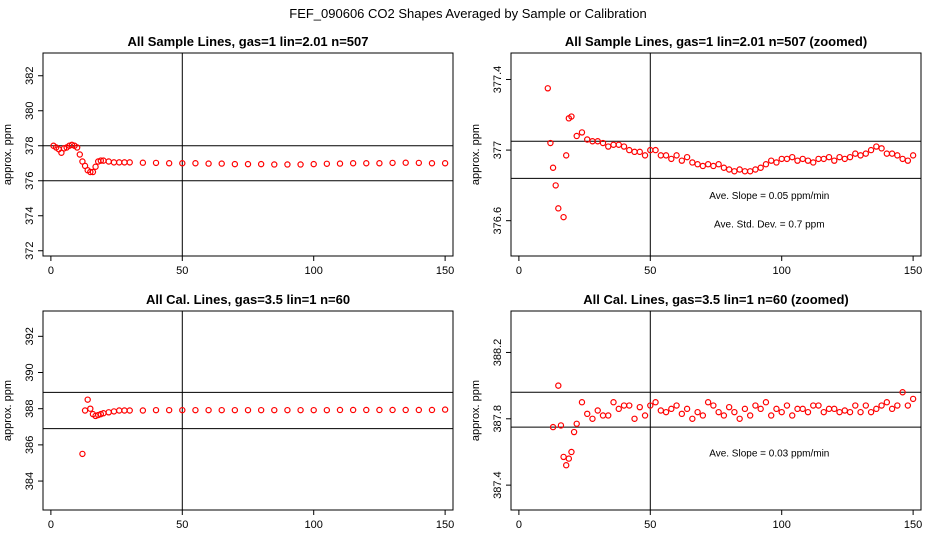 This screenshot has height=545, width=936. I want to click on panel-title: All Sample Lines, gas=1 lin=2.01 n=507, so click(248, 41).